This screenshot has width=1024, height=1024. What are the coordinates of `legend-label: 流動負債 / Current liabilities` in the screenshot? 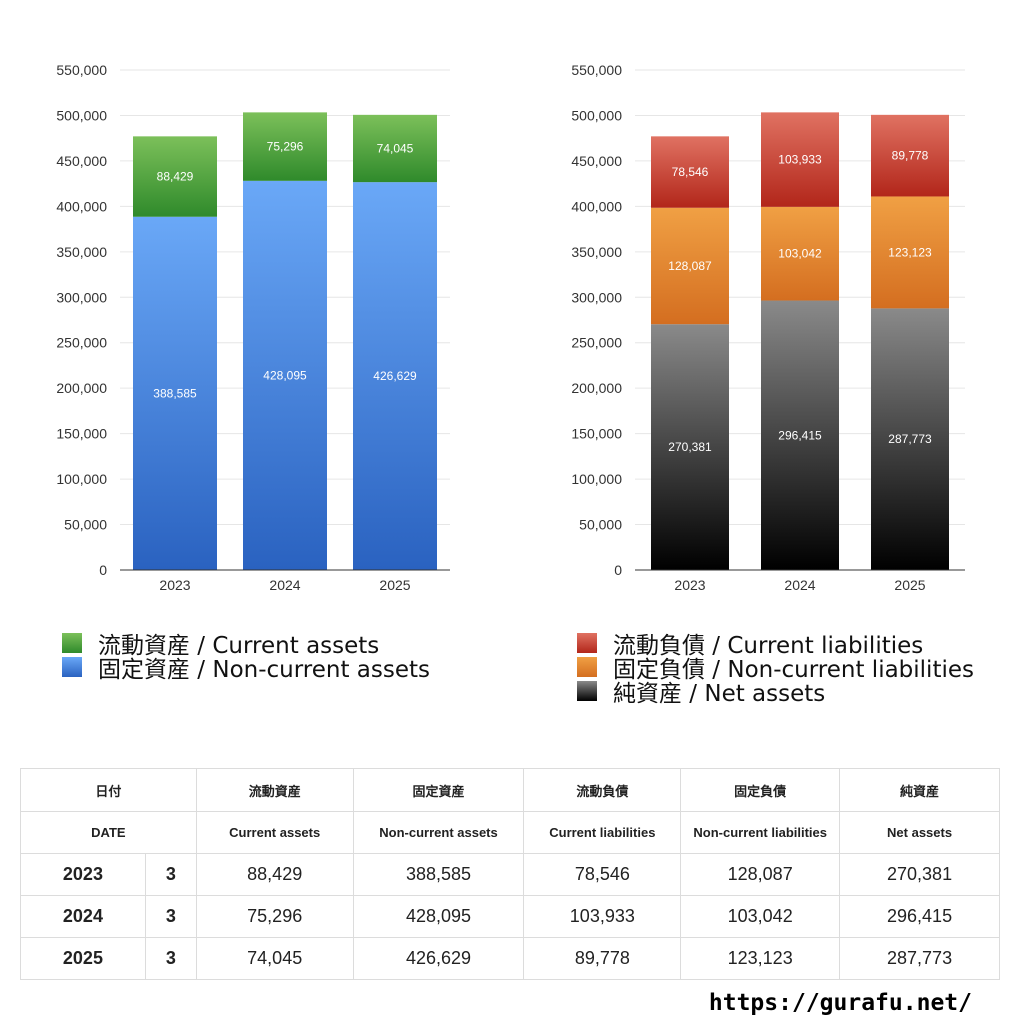 It's located at (768, 646).